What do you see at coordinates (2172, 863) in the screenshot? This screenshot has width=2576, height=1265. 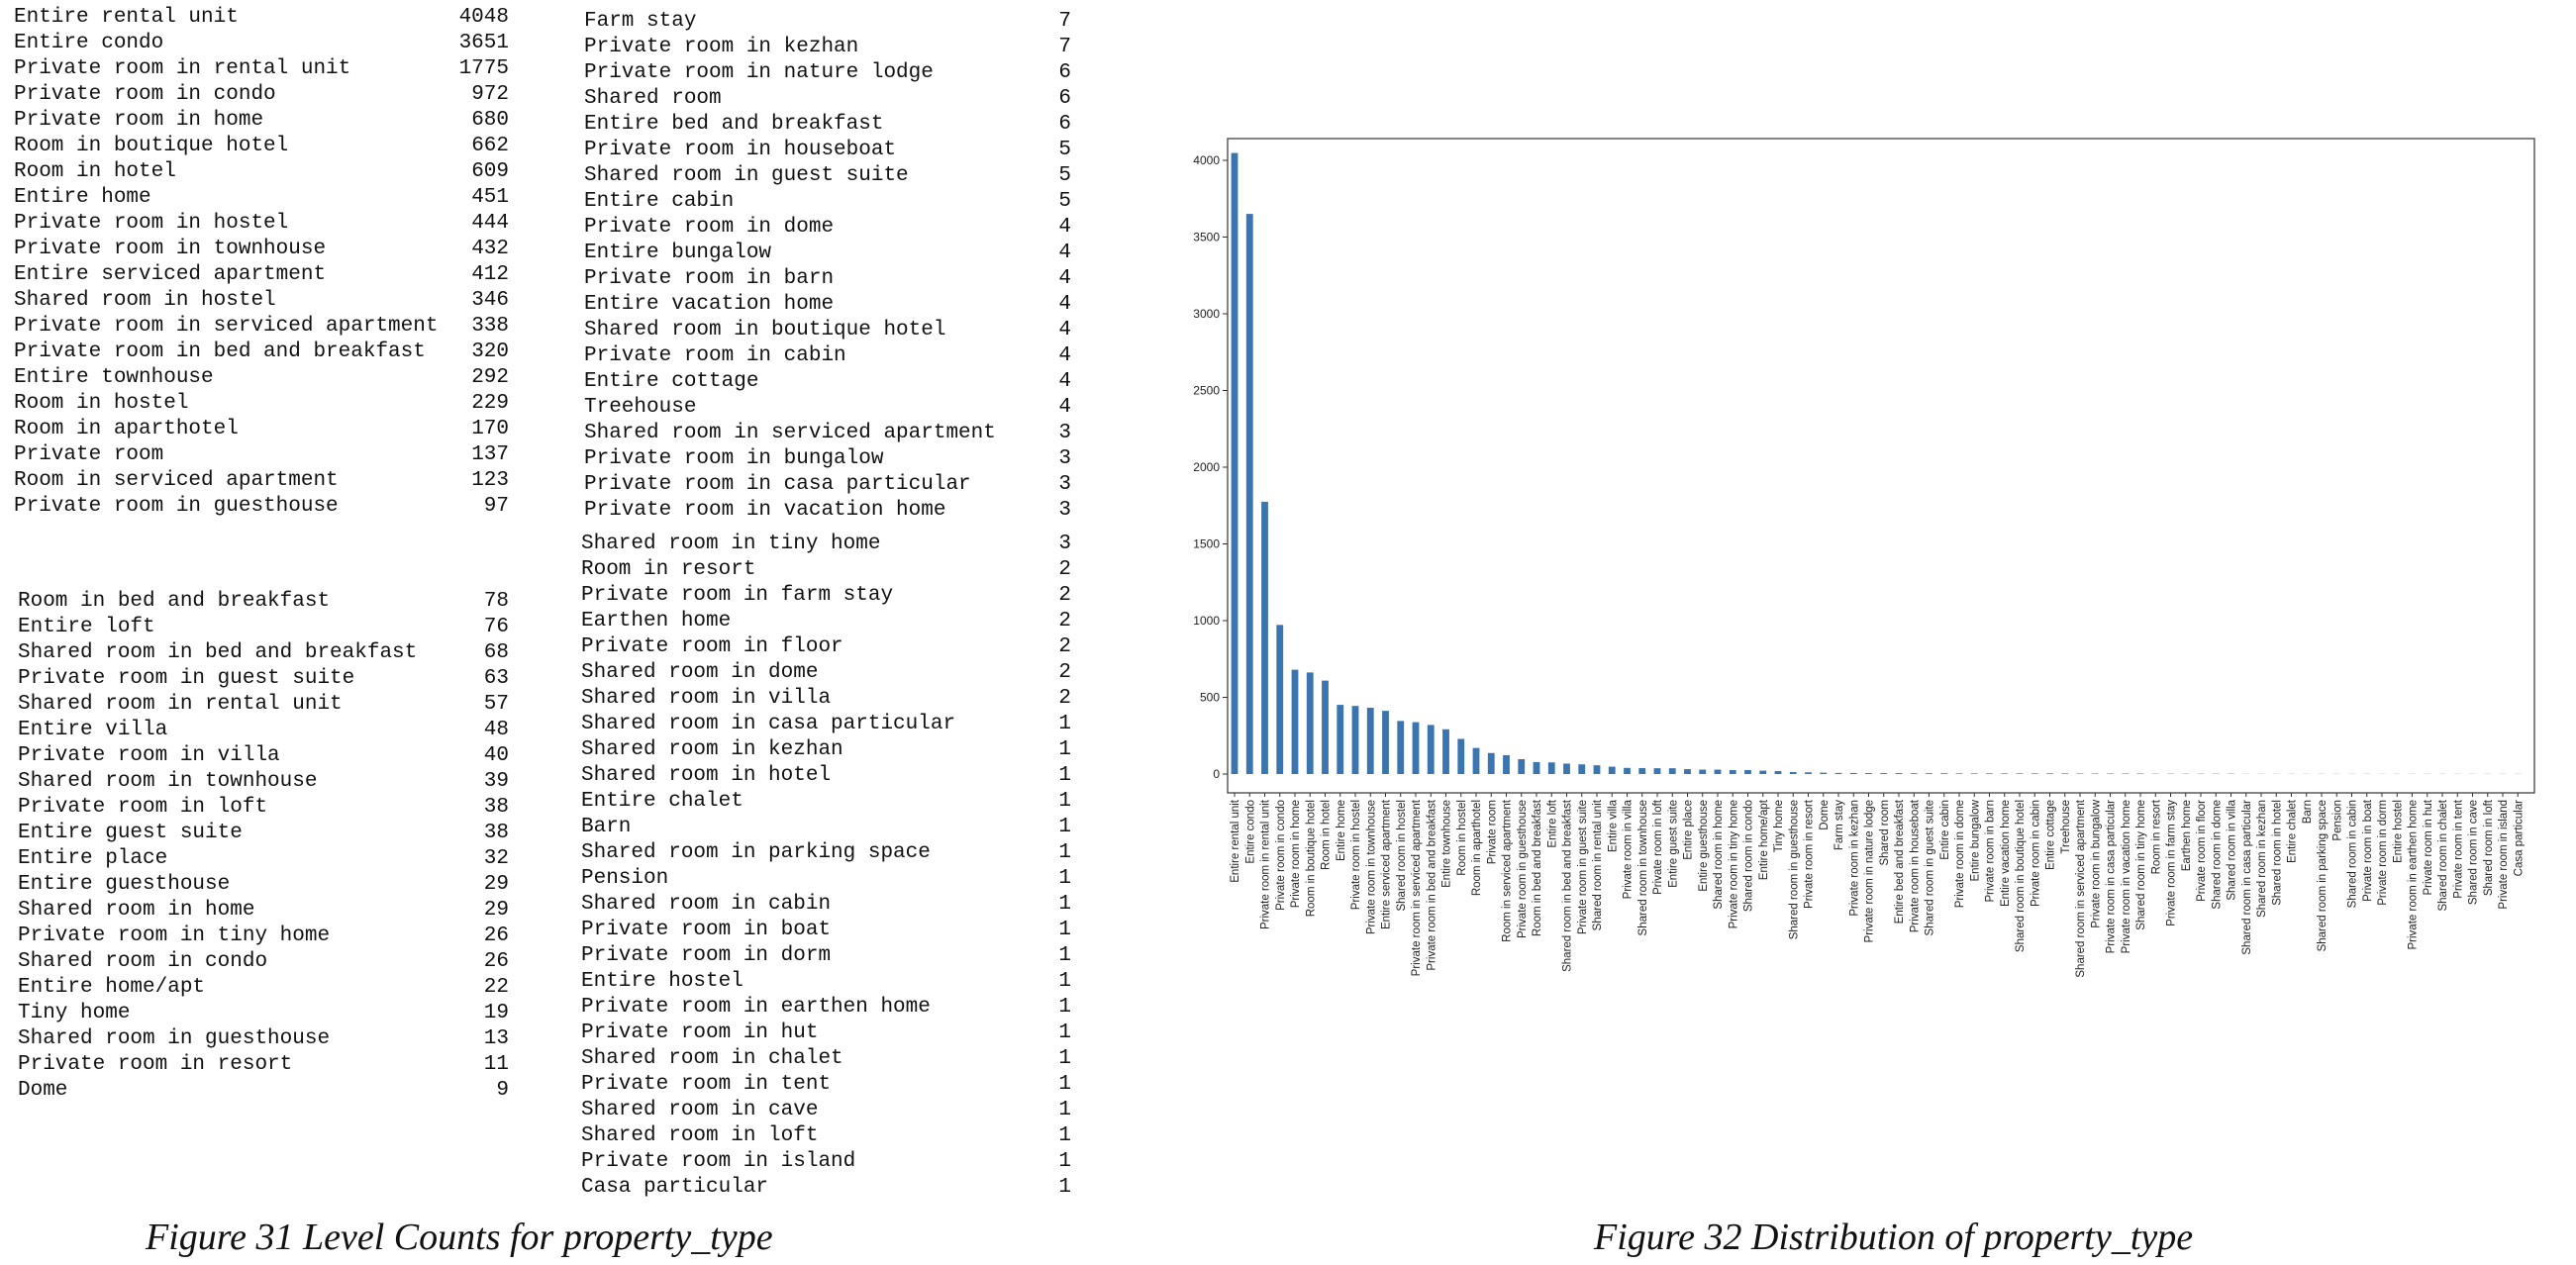 I see `x-tick-label: Private room in farm stay` at bounding box center [2172, 863].